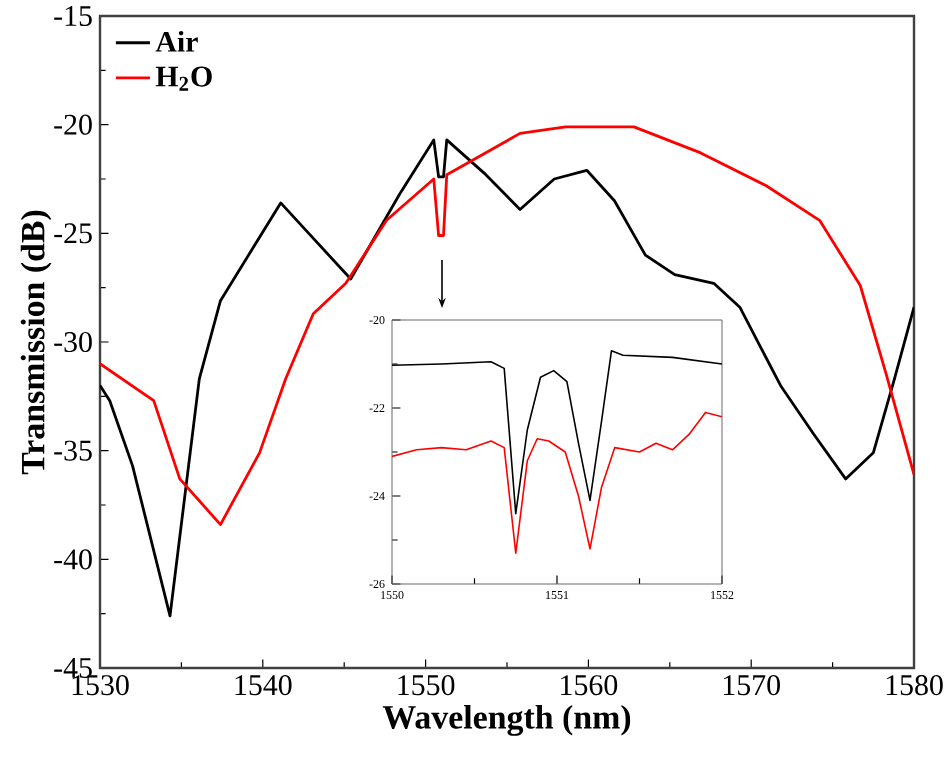 The image size is (948, 778). Describe the element at coordinates (506, 720) in the screenshot. I see `x-axis-title: Wavelength (nm)` at that location.